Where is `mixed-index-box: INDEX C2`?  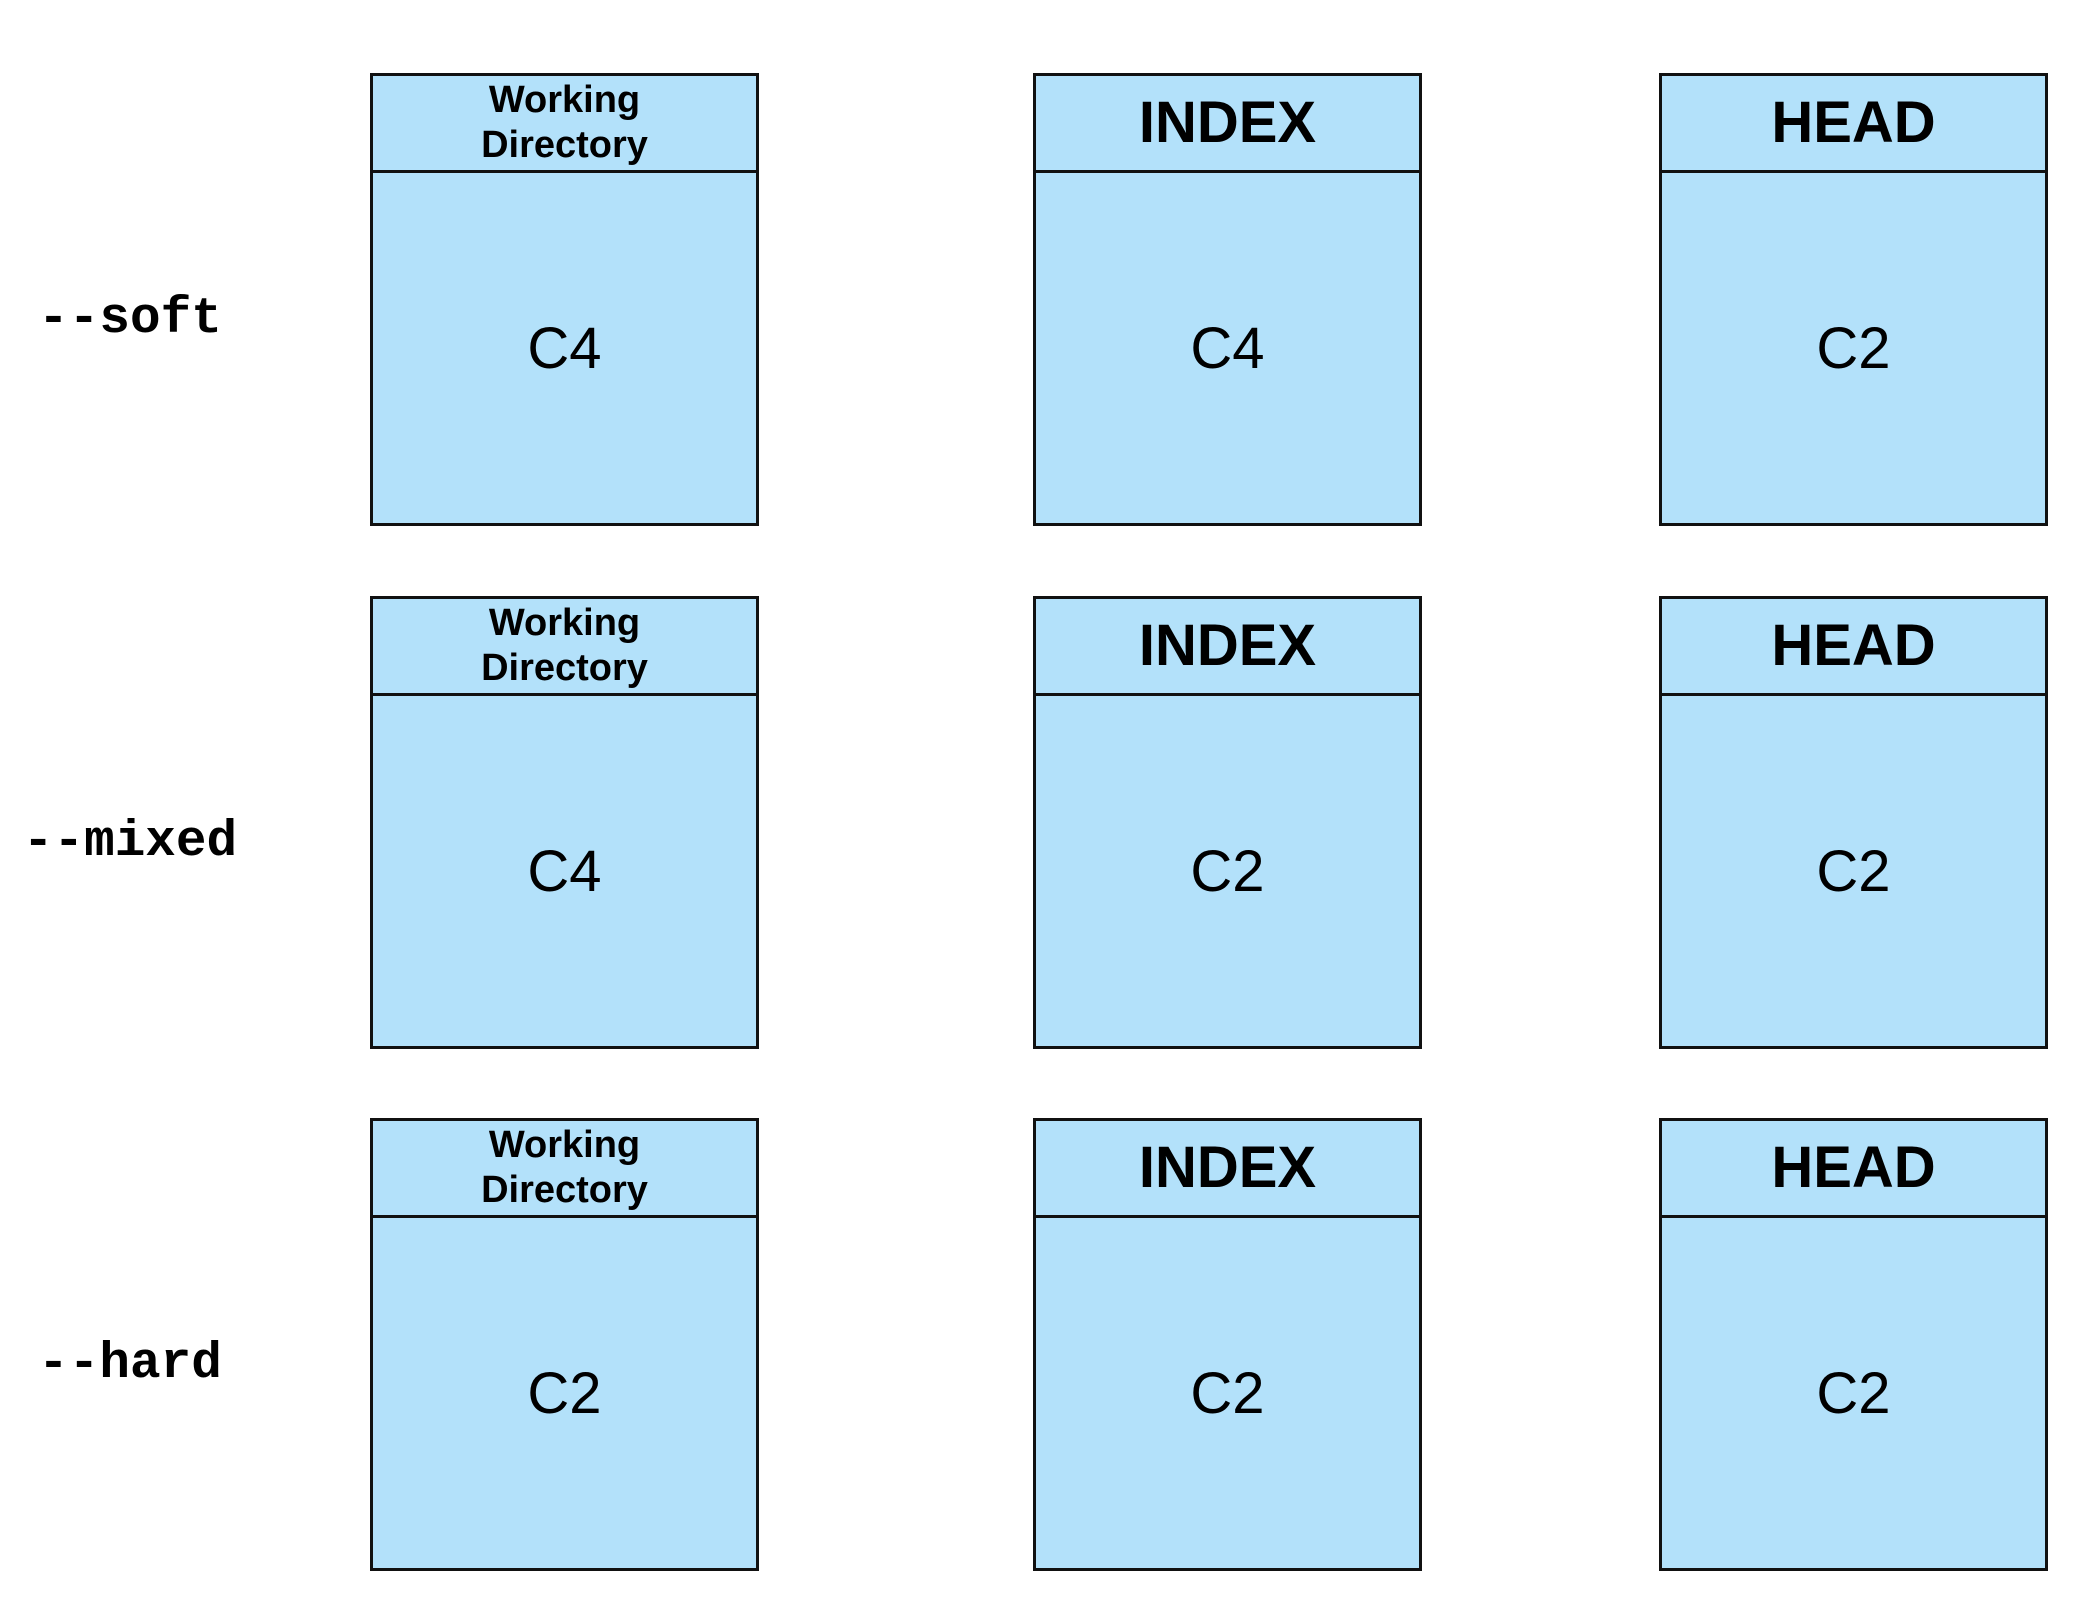
mixed-index-box: INDEX C2 is located at coordinates (1227, 822).